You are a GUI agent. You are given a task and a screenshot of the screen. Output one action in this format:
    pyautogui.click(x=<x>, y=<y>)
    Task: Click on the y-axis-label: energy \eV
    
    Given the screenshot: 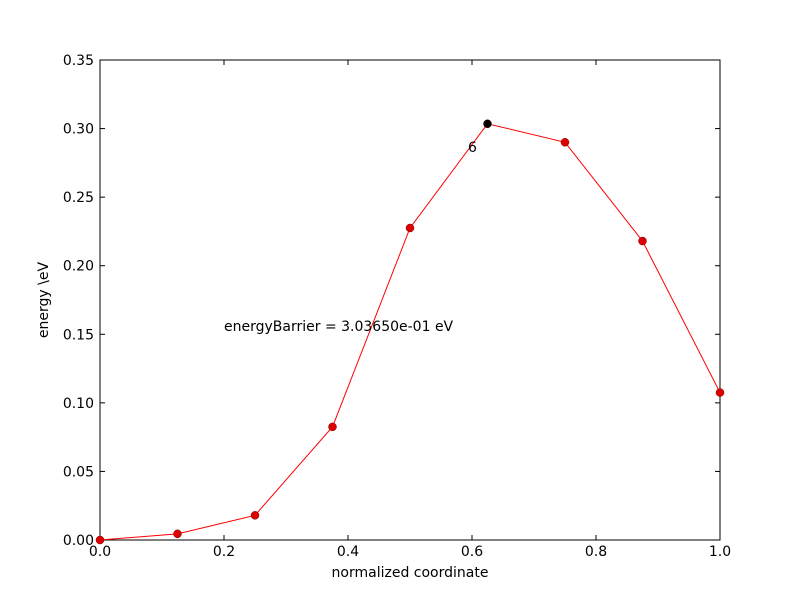 What is the action you would take?
    pyautogui.click(x=44, y=300)
    